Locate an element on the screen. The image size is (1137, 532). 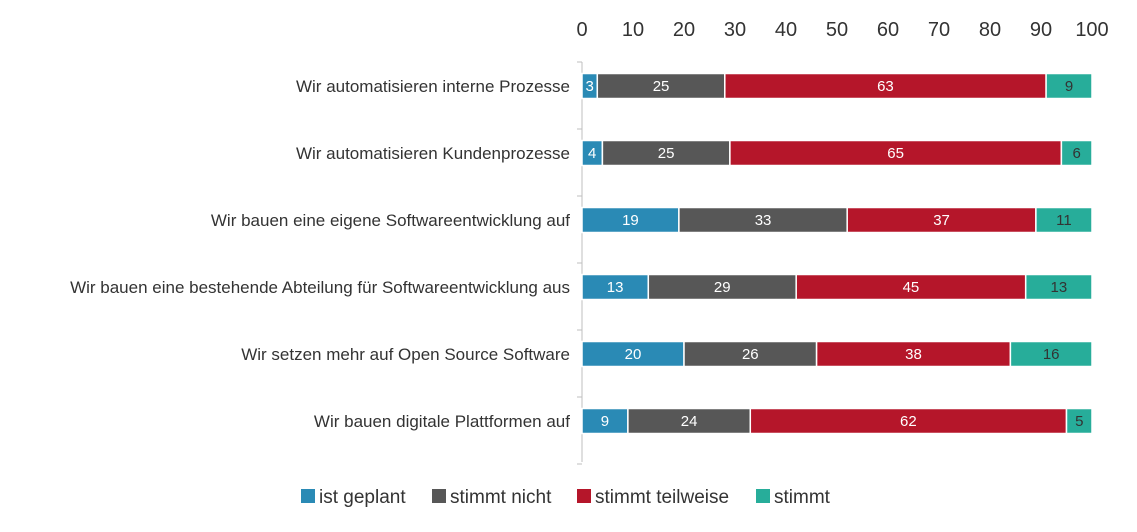
x-tick-label: 40 is located at coordinates (786, 30).